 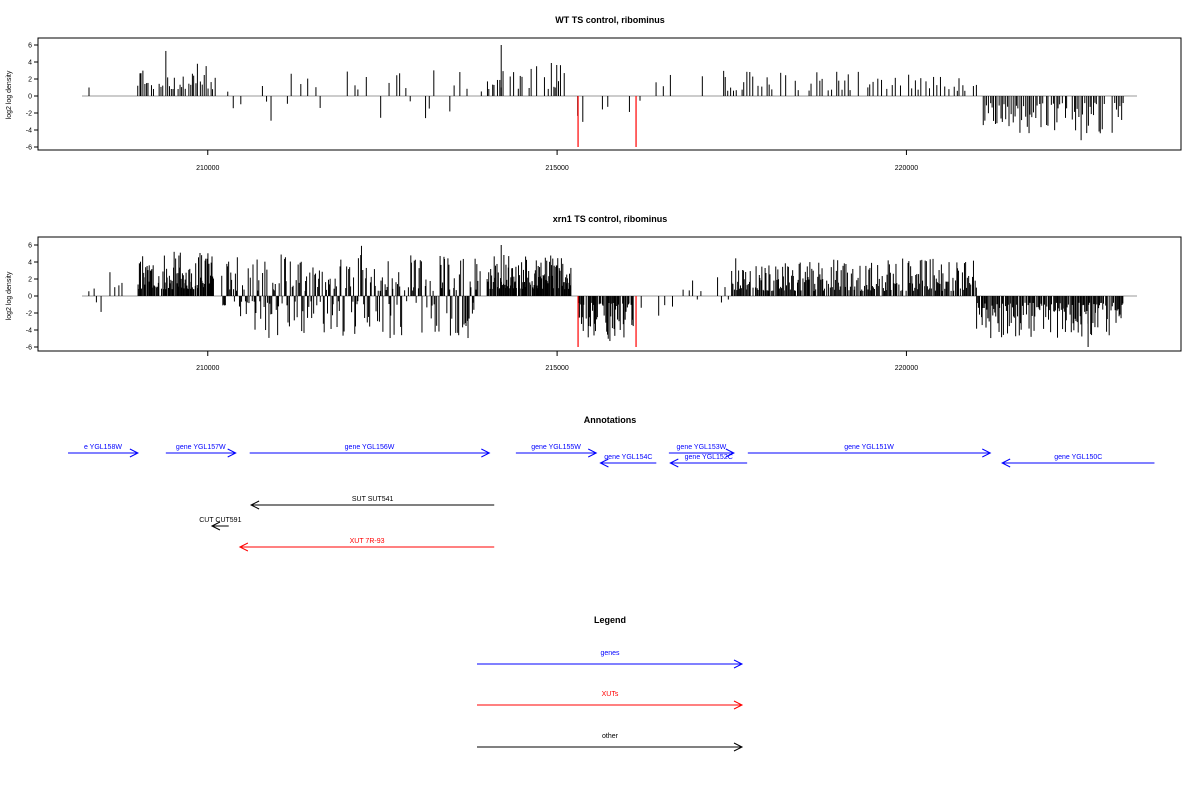 What do you see at coordinates (610, 736) in the screenshot?
I see `legend-item-label: other` at bounding box center [610, 736].